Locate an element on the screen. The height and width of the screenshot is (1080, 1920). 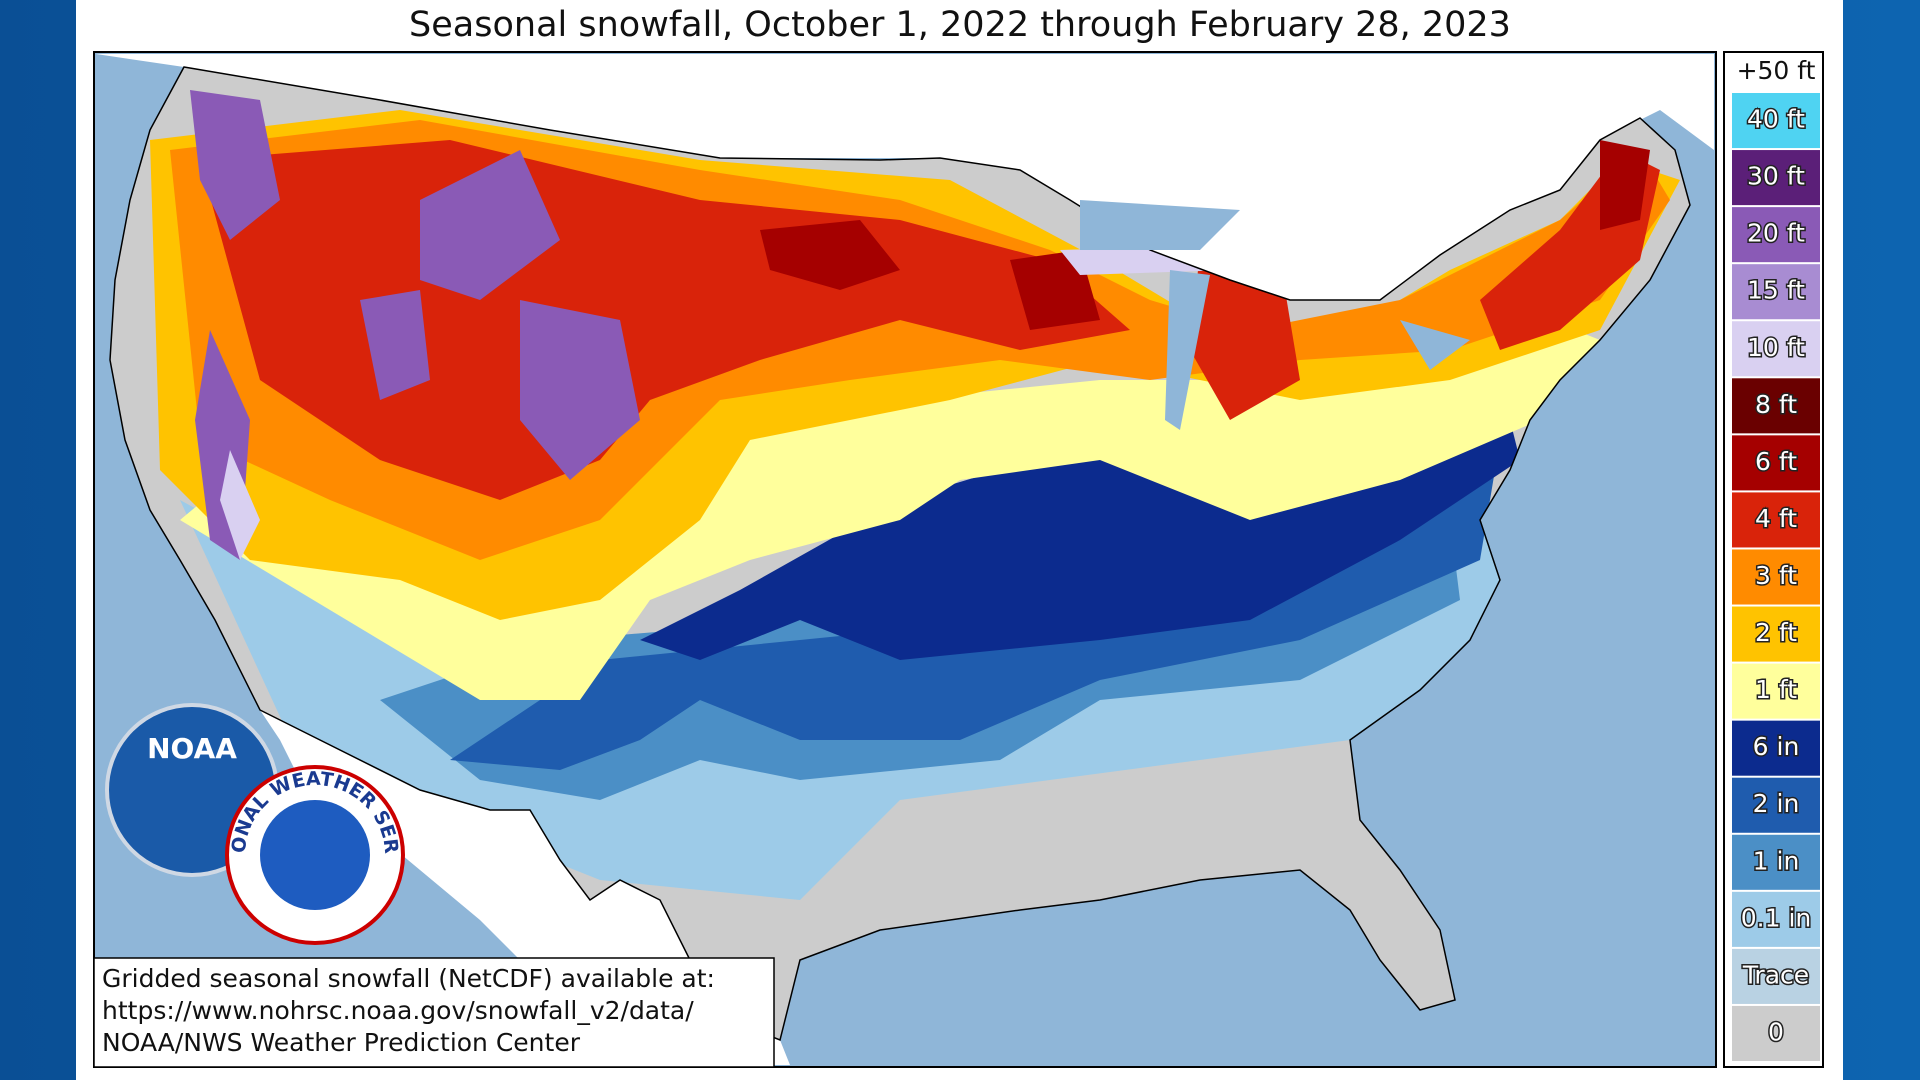
legend-label: 40 ft is located at coordinates (1776, 119).